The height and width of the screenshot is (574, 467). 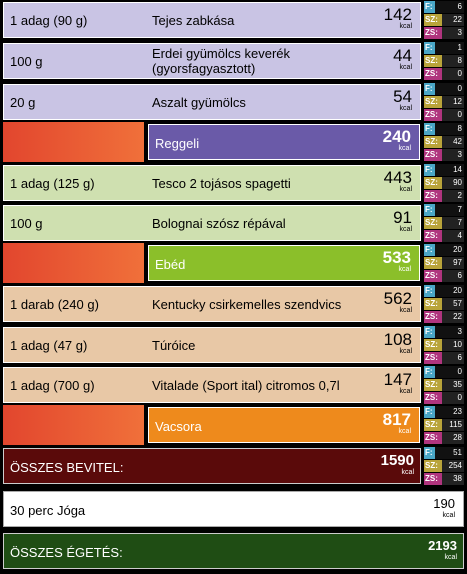 I want to click on meal-kcal: 817 kcal, so click(x=396, y=423).